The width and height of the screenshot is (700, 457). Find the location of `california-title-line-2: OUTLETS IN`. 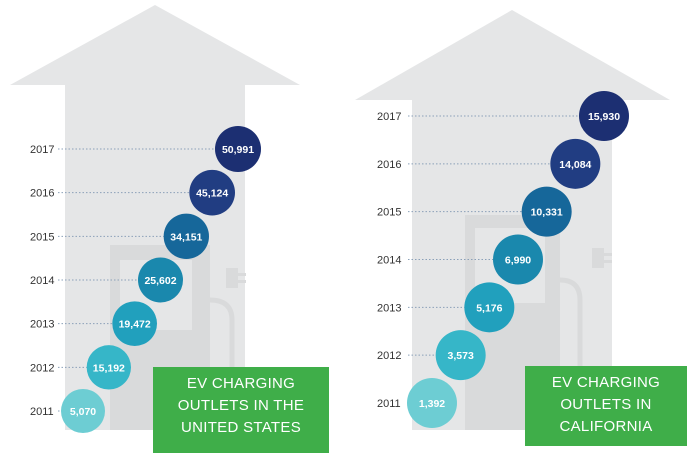

california-title-line-2: OUTLETS IN is located at coordinates (606, 404).